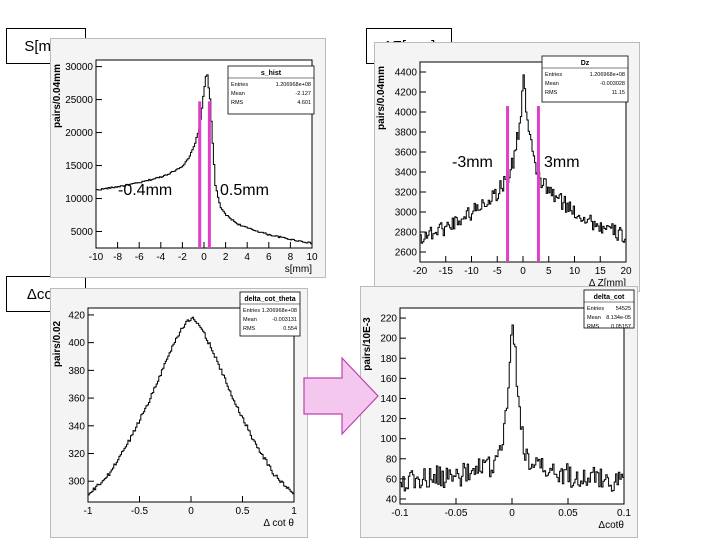 The image size is (720, 540). I want to click on y-tick-label: 3600, so click(406, 153).